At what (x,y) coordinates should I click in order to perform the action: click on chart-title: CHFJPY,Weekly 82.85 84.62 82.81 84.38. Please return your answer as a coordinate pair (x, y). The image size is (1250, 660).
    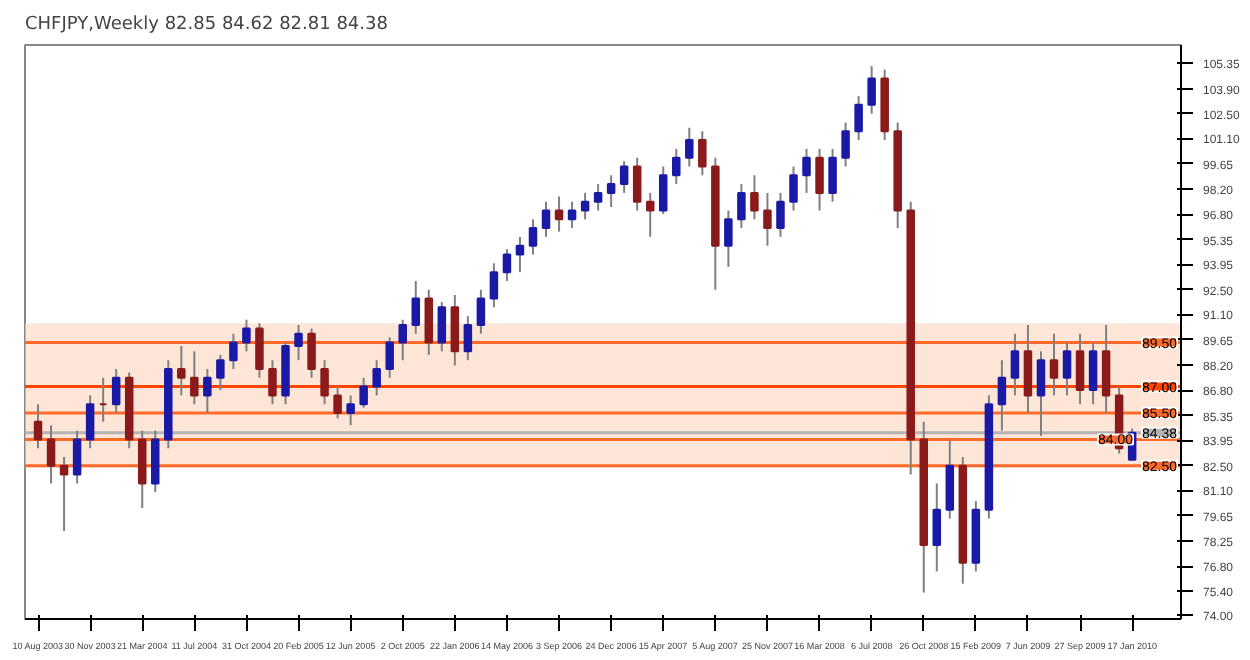
    Looking at the image, I should click on (207, 25).